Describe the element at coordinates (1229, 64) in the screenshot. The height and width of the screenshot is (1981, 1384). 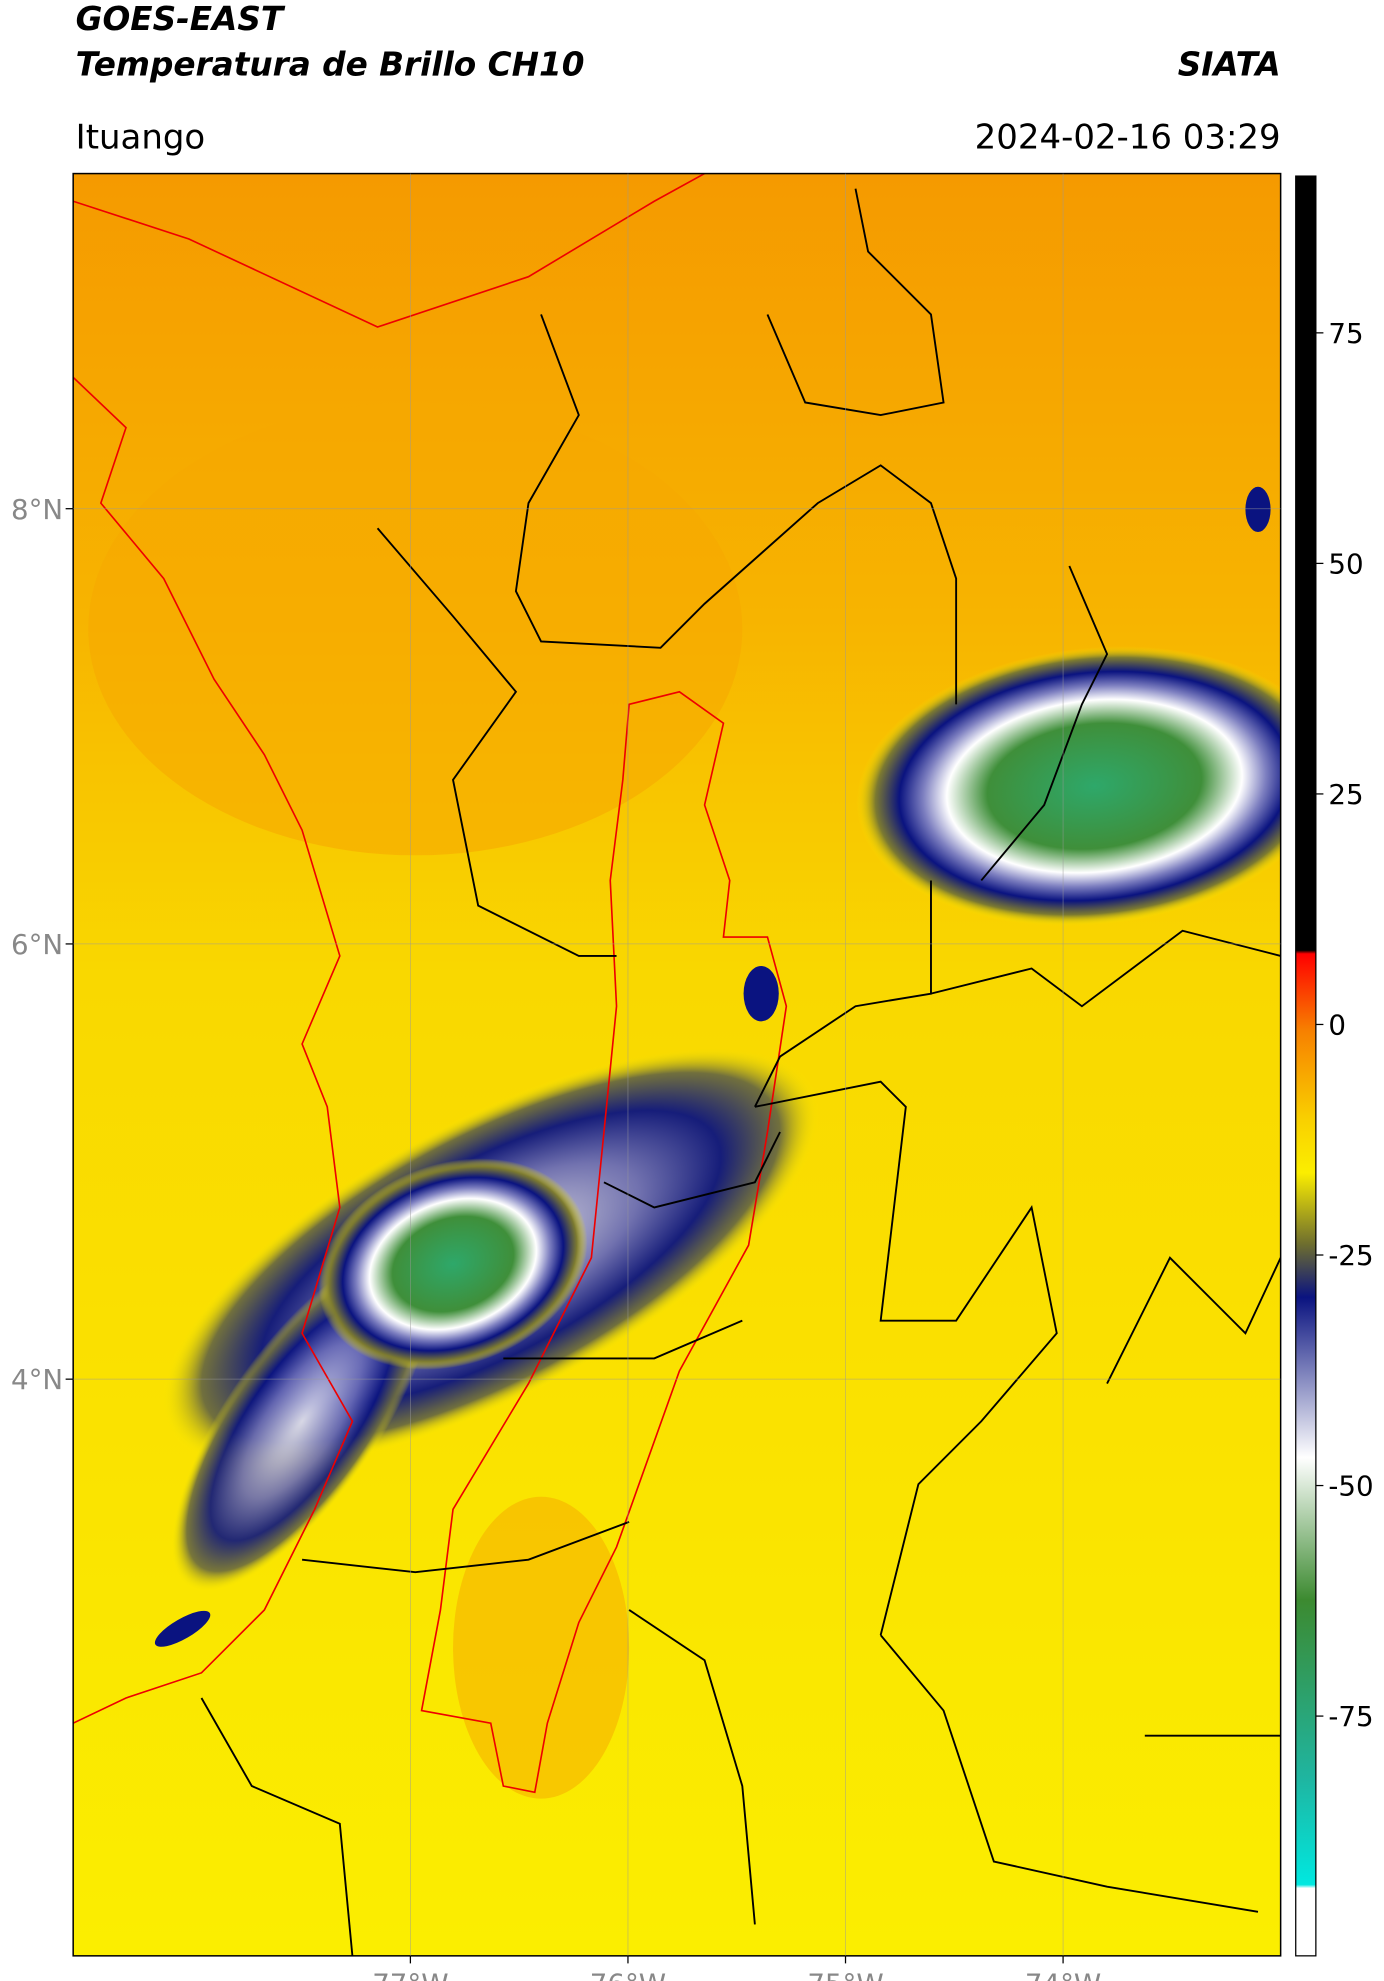
I see `source: SIATA` at that location.